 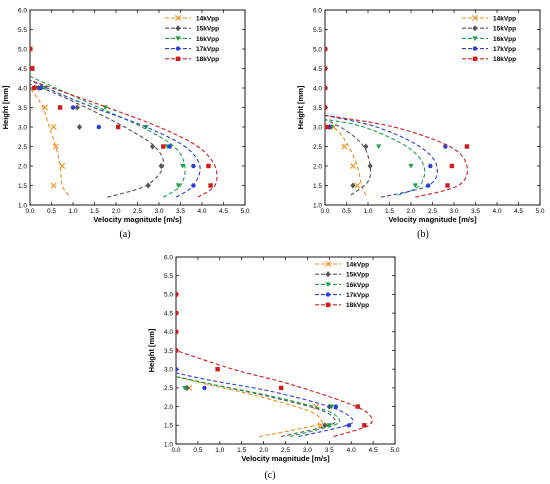 I want to click on x-tick-label: 2.0, so click(x=410, y=211).